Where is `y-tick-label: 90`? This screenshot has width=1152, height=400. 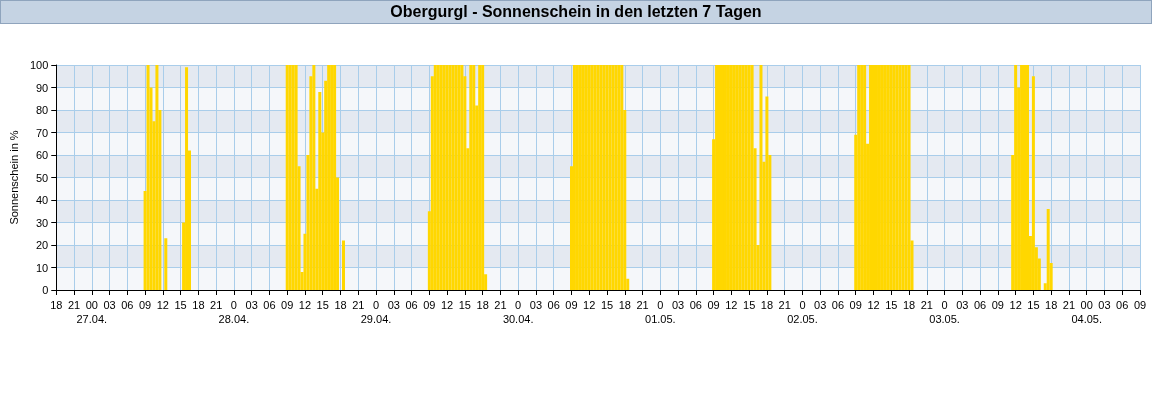
y-tick-label: 90 is located at coordinates (42, 87).